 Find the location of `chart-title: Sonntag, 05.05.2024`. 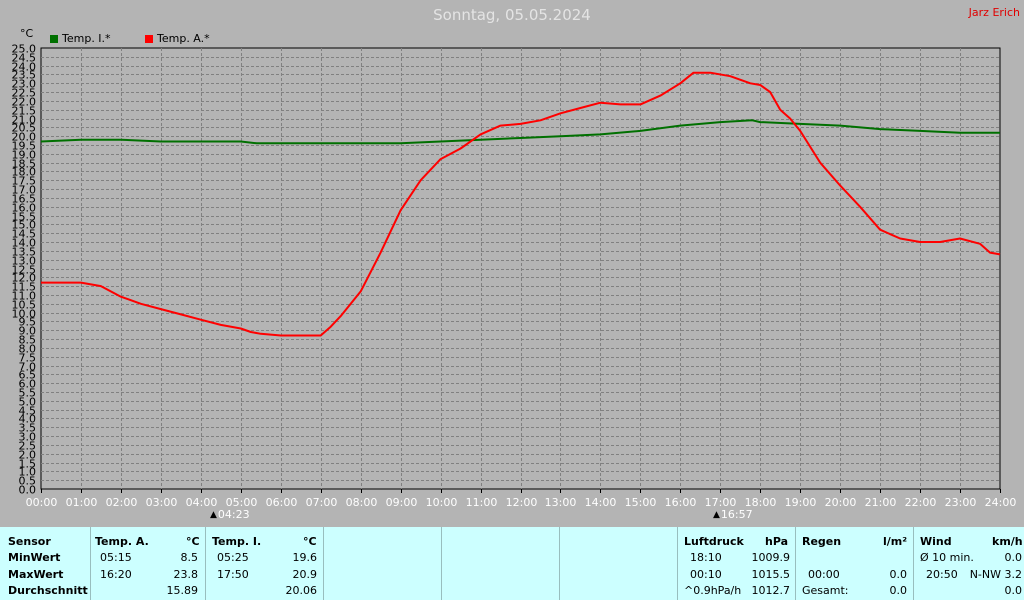

chart-title: Sonntag, 05.05.2024 is located at coordinates (512, 15).